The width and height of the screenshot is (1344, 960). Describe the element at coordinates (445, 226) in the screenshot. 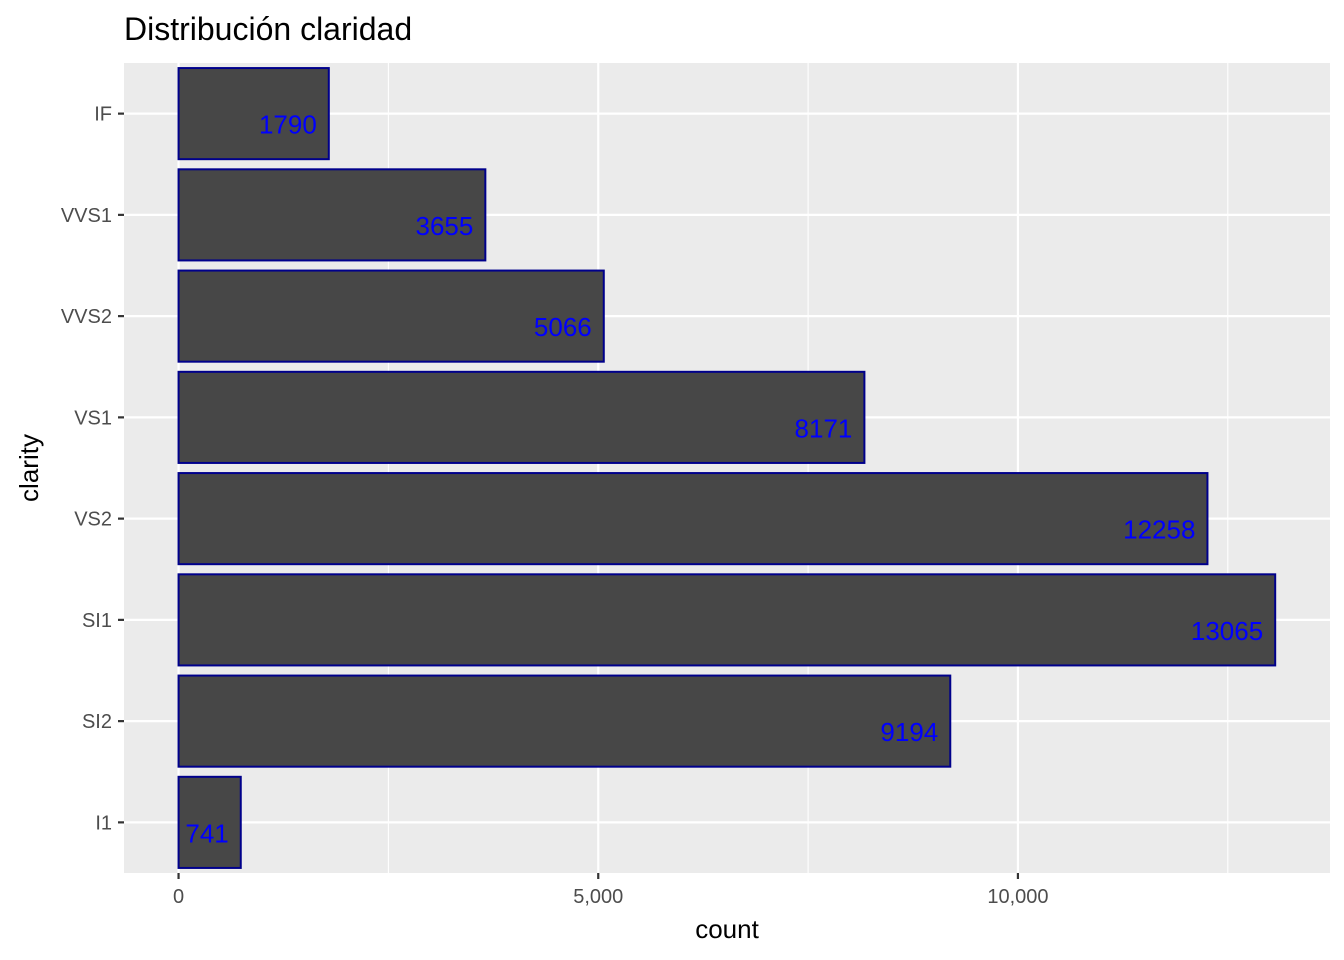

I see `data-label-vvs1: 3655` at that location.